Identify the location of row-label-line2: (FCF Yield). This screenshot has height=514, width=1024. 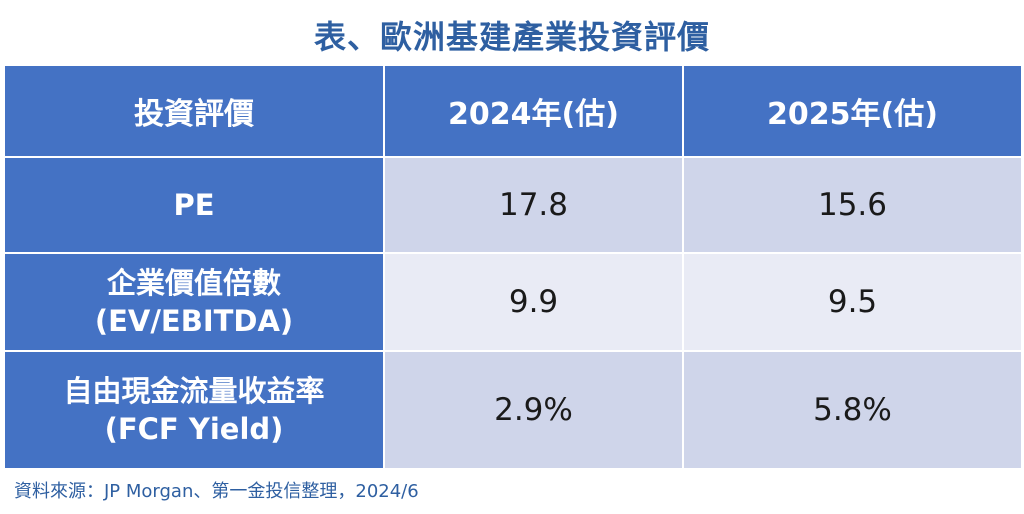
(194, 429).